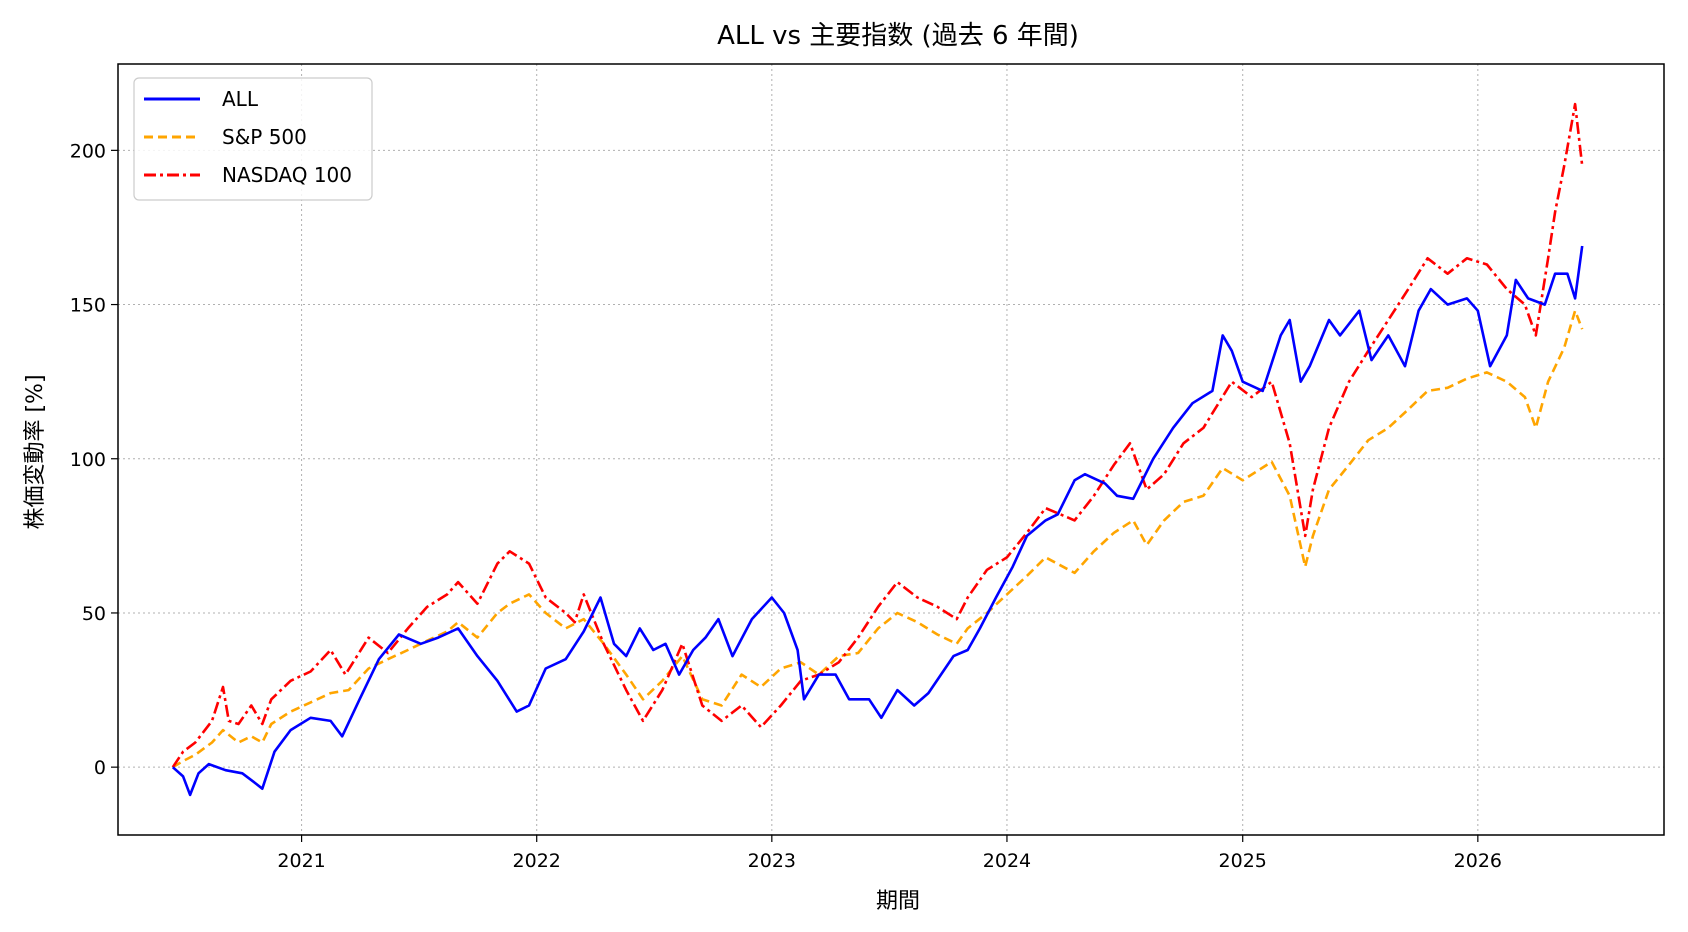 The width and height of the screenshot is (1688, 932). What do you see at coordinates (88, 306) in the screenshot?
I see `y-tick-label: 150` at bounding box center [88, 306].